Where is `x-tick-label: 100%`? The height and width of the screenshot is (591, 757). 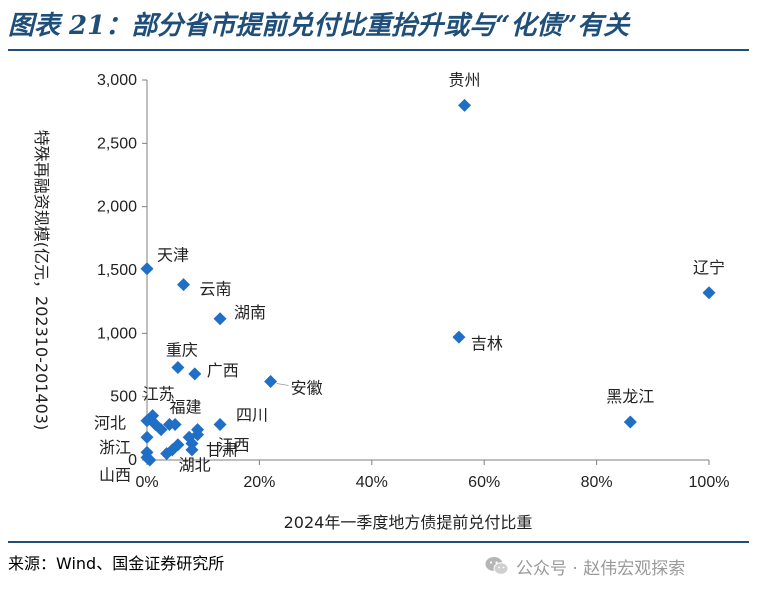 x-tick-label: 100% is located at coordinates (709, 482).